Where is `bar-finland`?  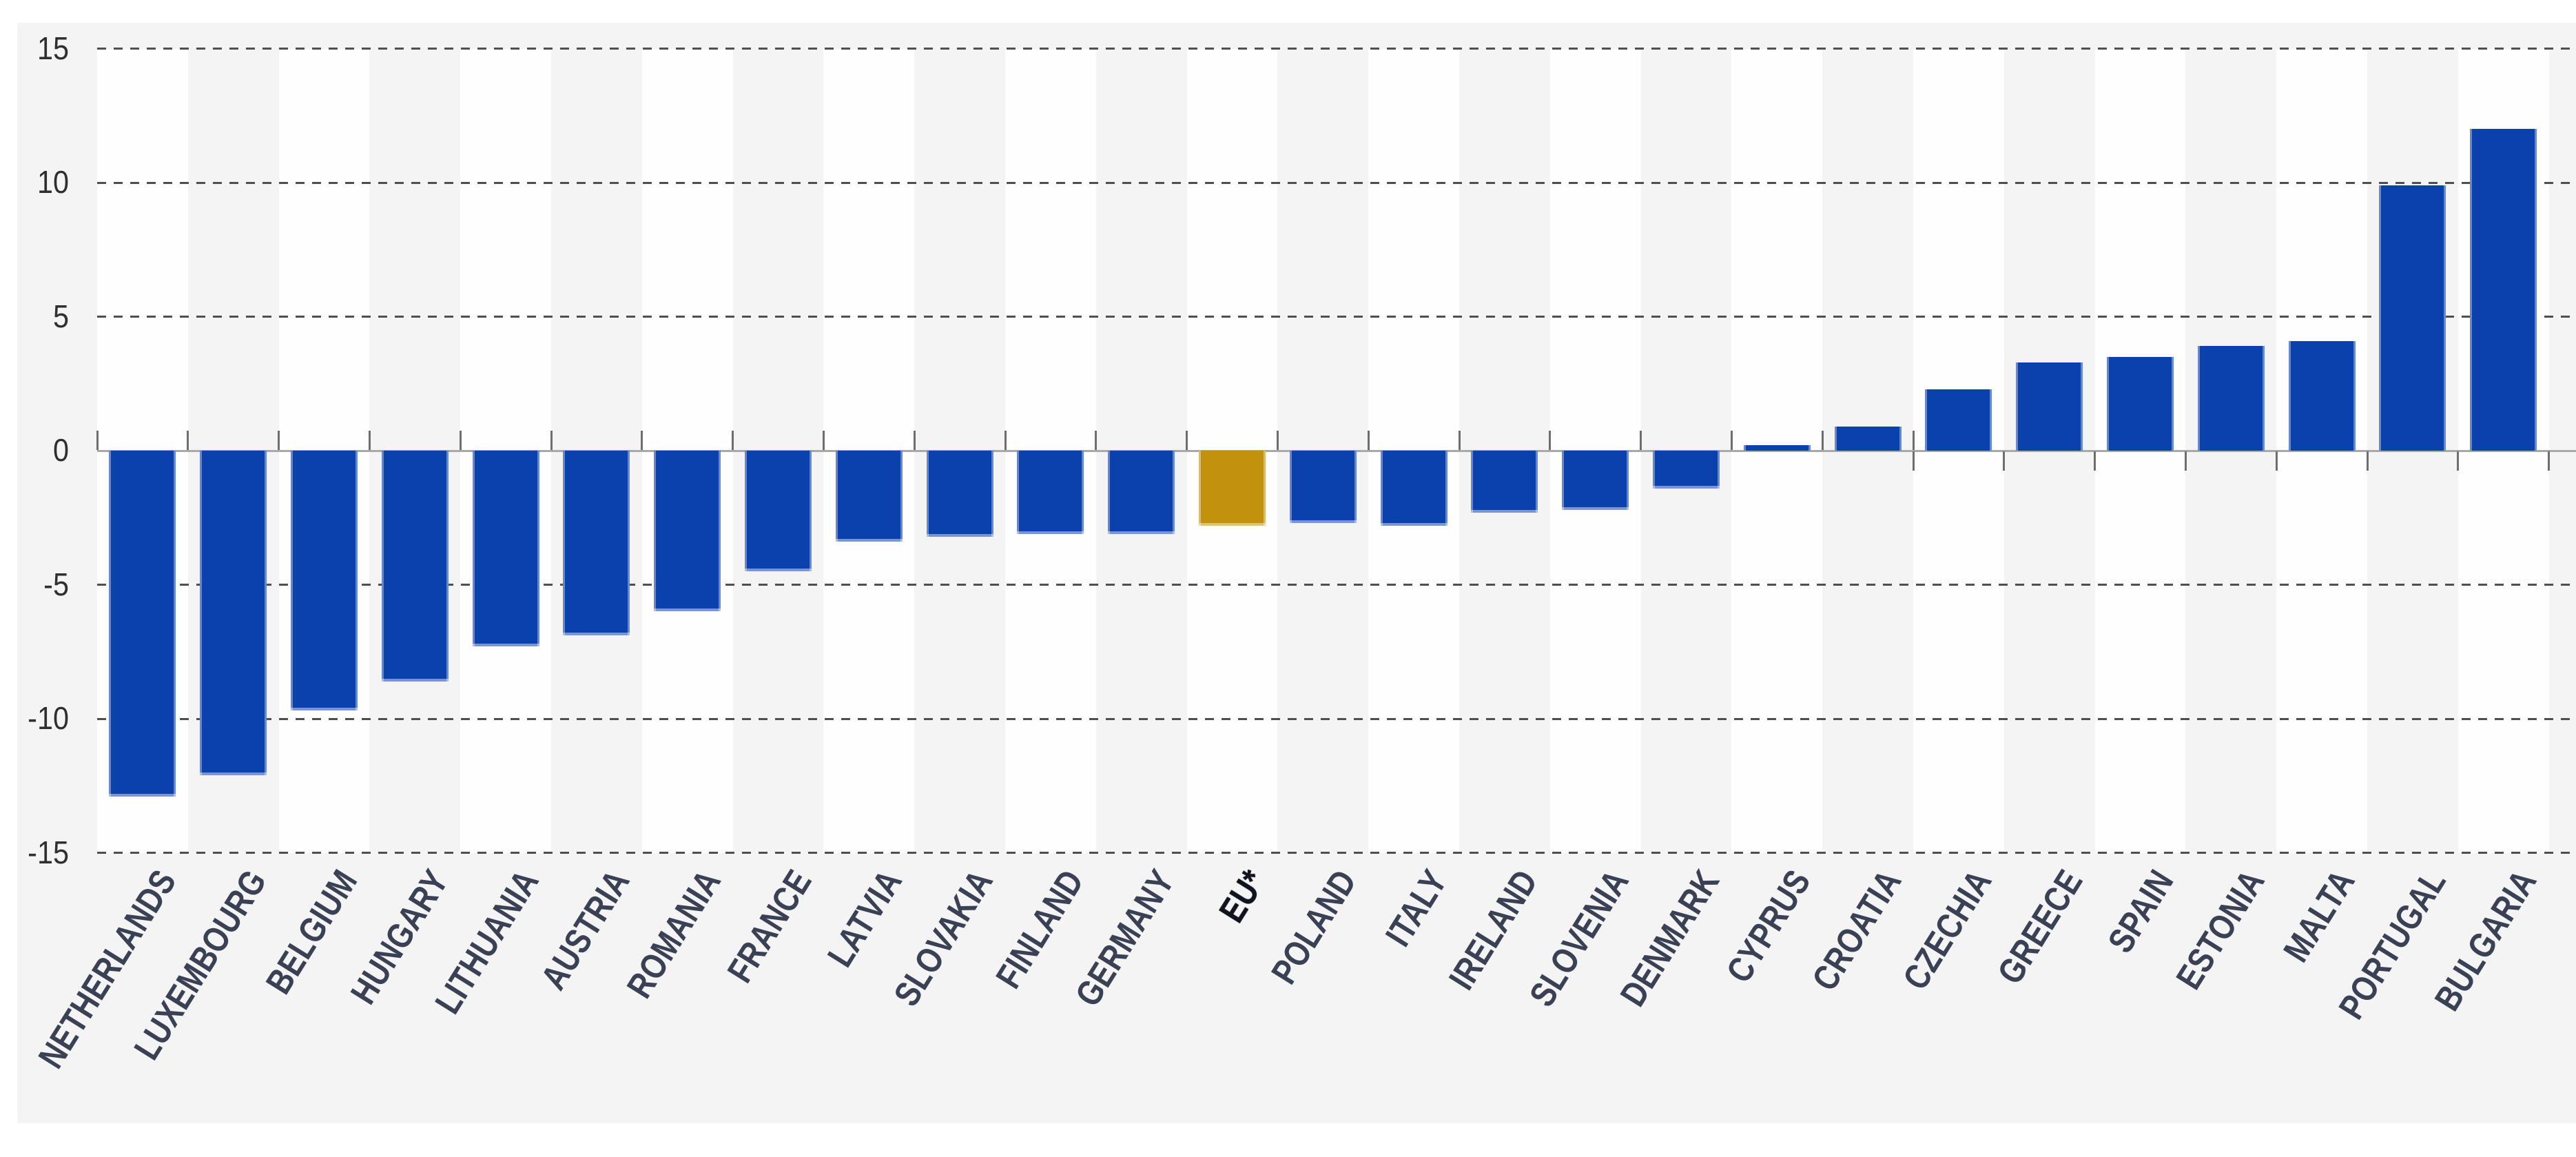 bar-finland is located at coordinates (1050, 492).